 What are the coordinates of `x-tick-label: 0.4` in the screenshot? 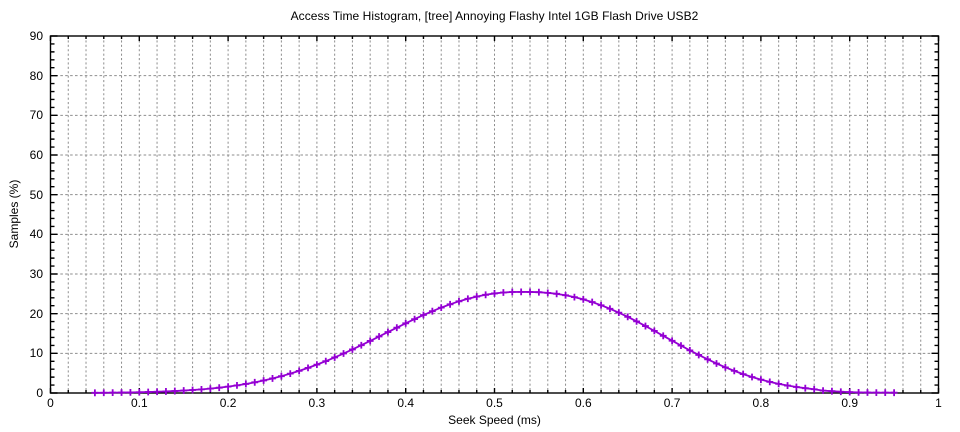 It's located at (406, 403).